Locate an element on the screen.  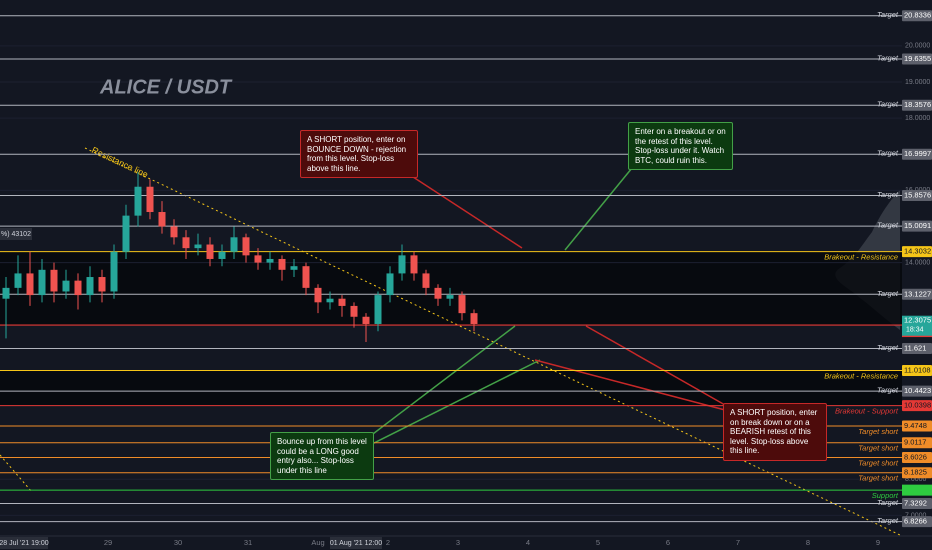
countdown-text: 18:34 is located at coordinates (915, 330).